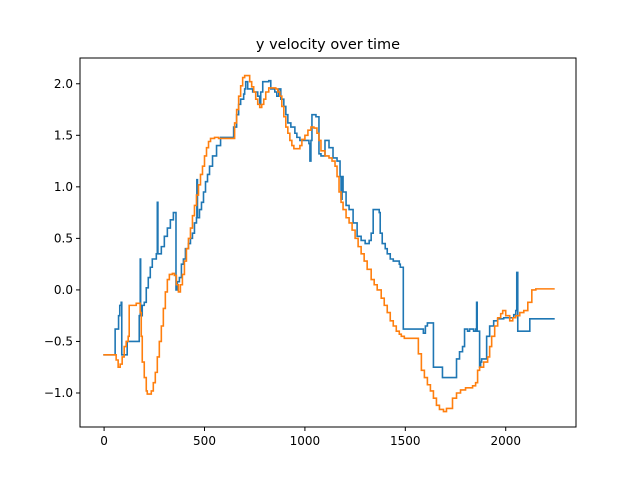 This screenshot has width=640, height=480. Describe the element at coordinates (58, 393) in the screenshot. I see `y-tick-label: −1.0` at that location.